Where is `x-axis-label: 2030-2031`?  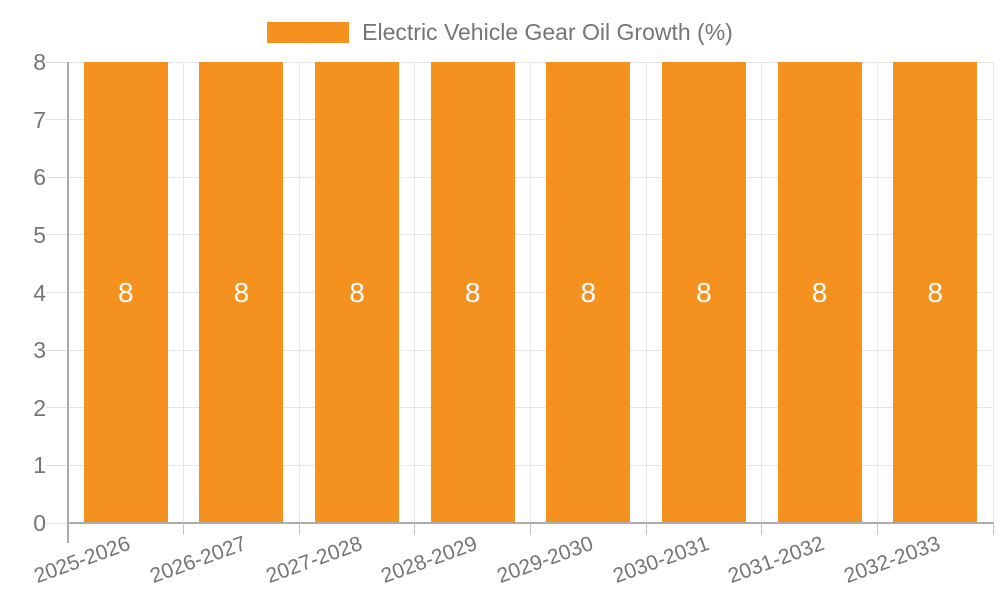
x-axis-label: 2030-2031 is located at coordinates (660, 560).